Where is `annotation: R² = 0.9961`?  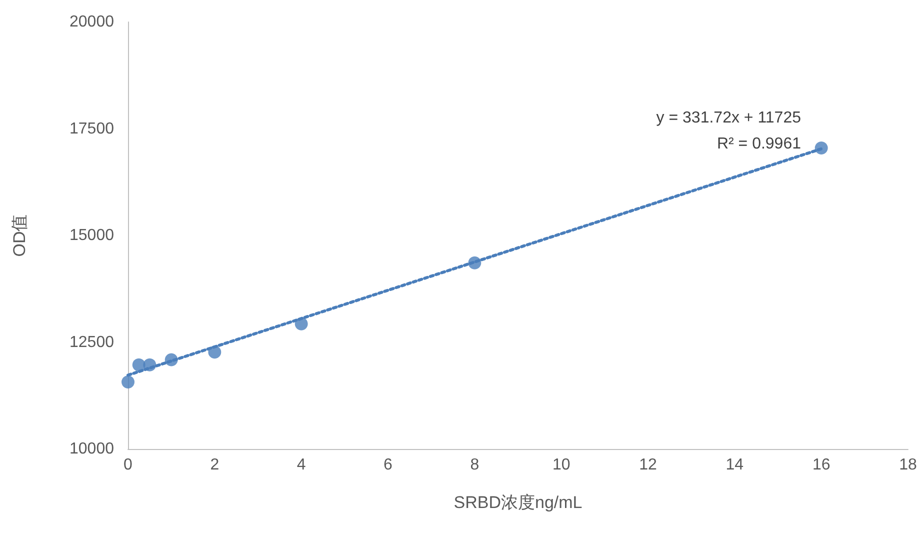
annotation: R² = 0.9961 is located at coordinates (759, 144).